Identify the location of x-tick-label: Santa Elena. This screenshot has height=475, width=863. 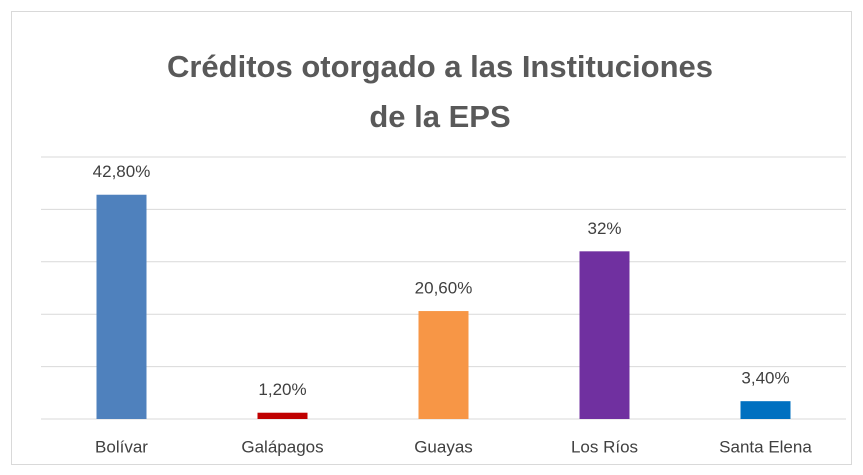
(765, 446).